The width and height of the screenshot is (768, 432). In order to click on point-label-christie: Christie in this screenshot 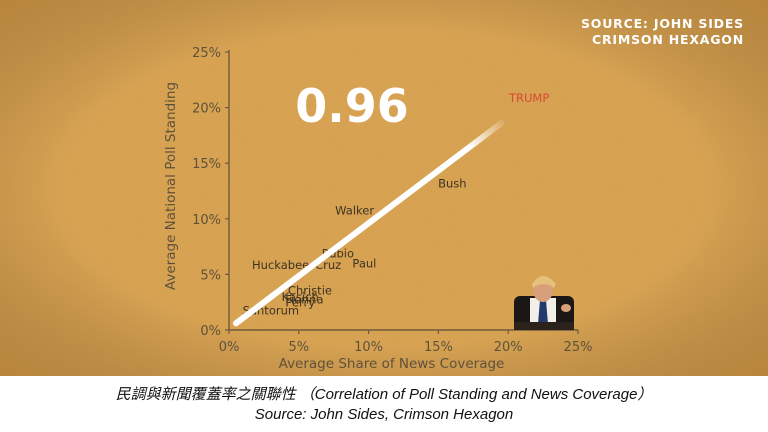, I will do `click(310, 290)`.